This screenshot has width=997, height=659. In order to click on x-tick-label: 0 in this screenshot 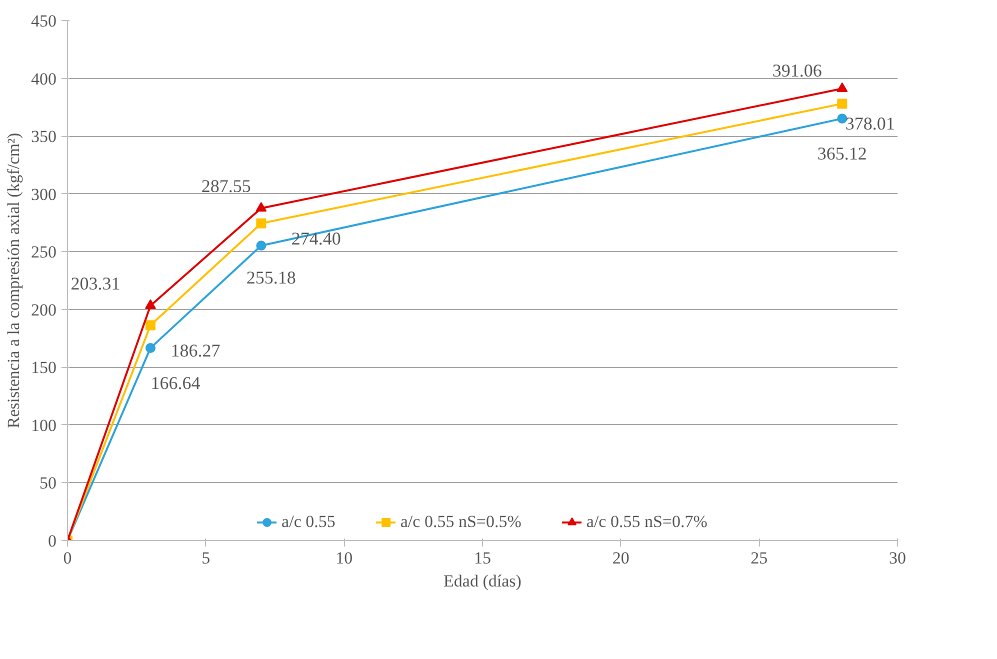, I will do `click(67, 558)`.